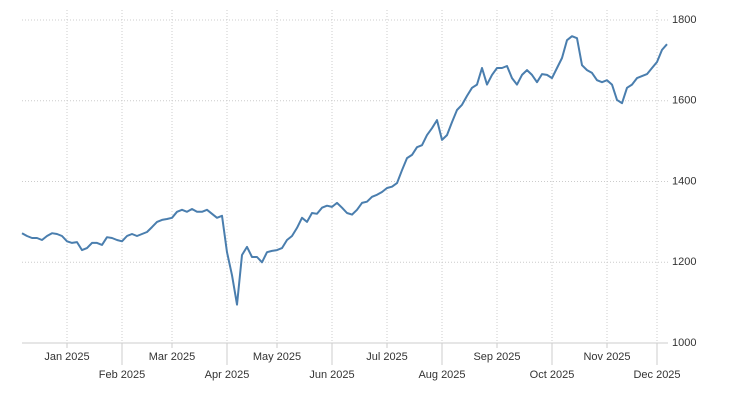 The height and width of the screenshot is (400, 730). I want to click on x-tick-label: Feb 2025, so click(122, 375).